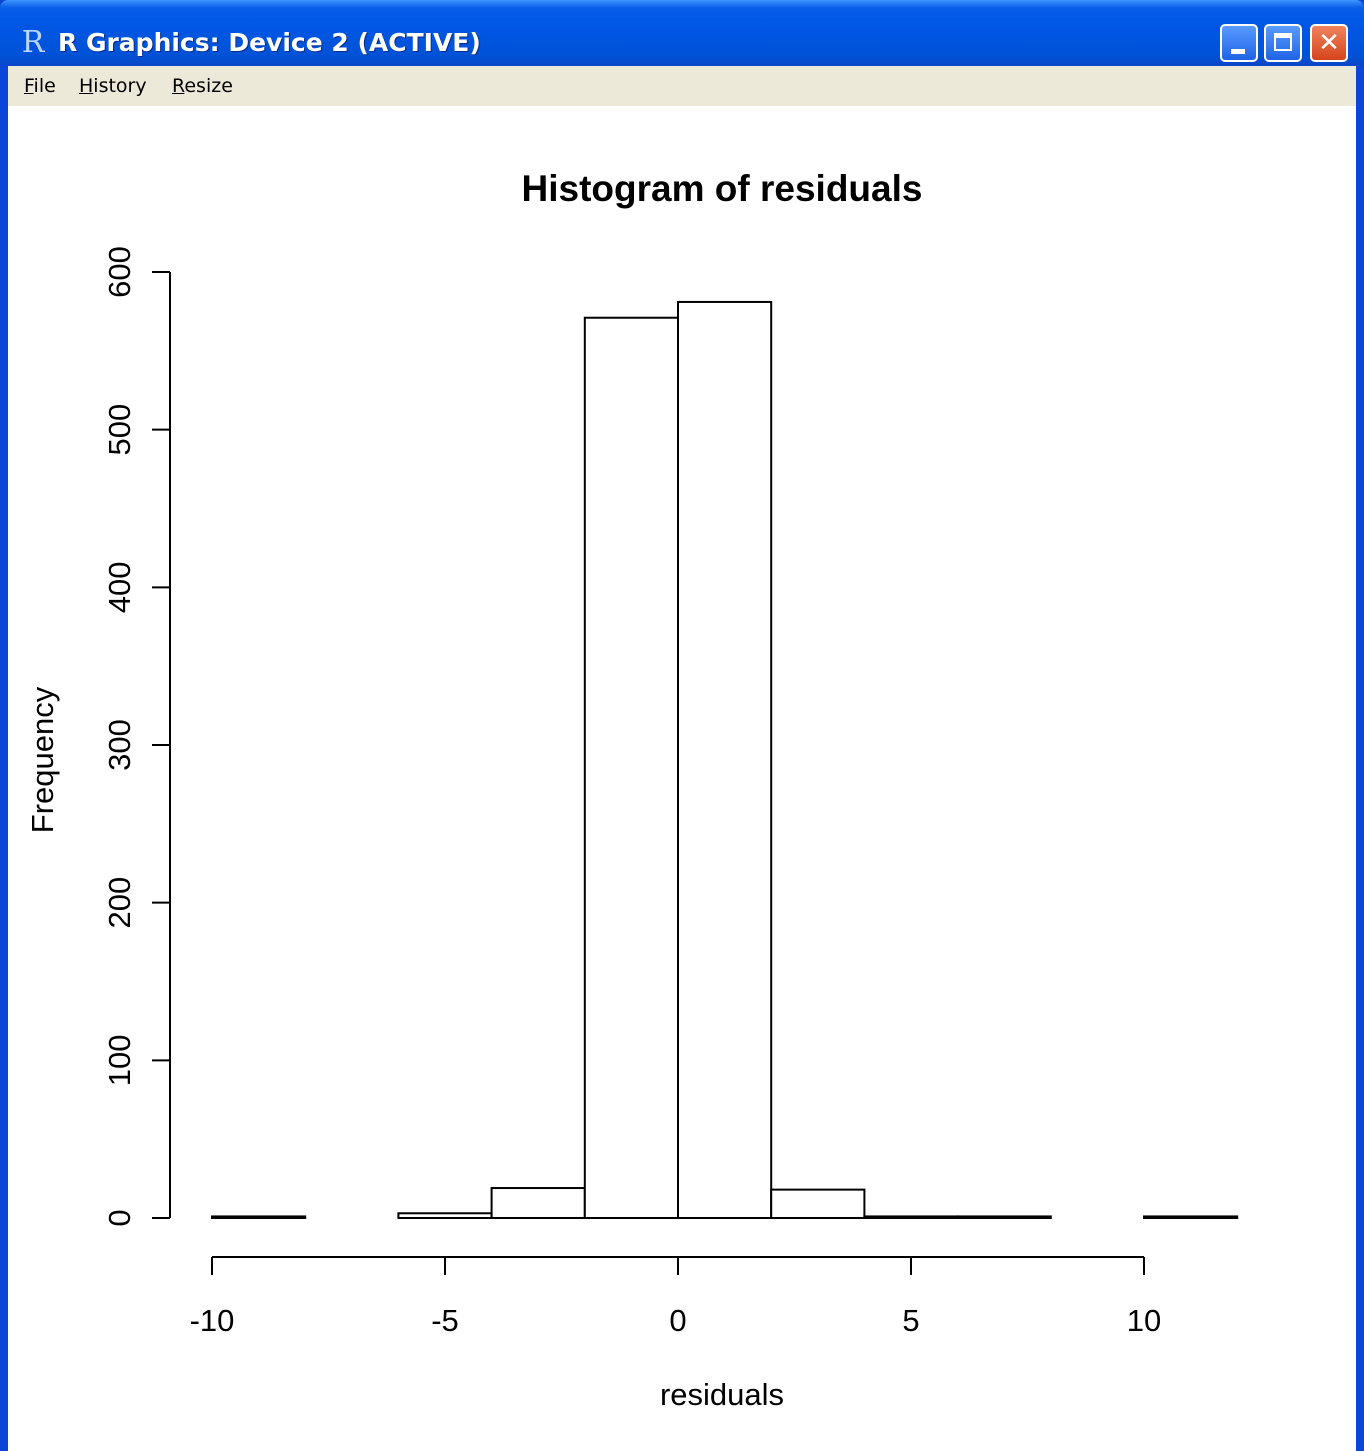  What do you see at coordinates (29, 86) in the screenshot?
I see `menu-file-accel: F` at bounding box center [29, 86].